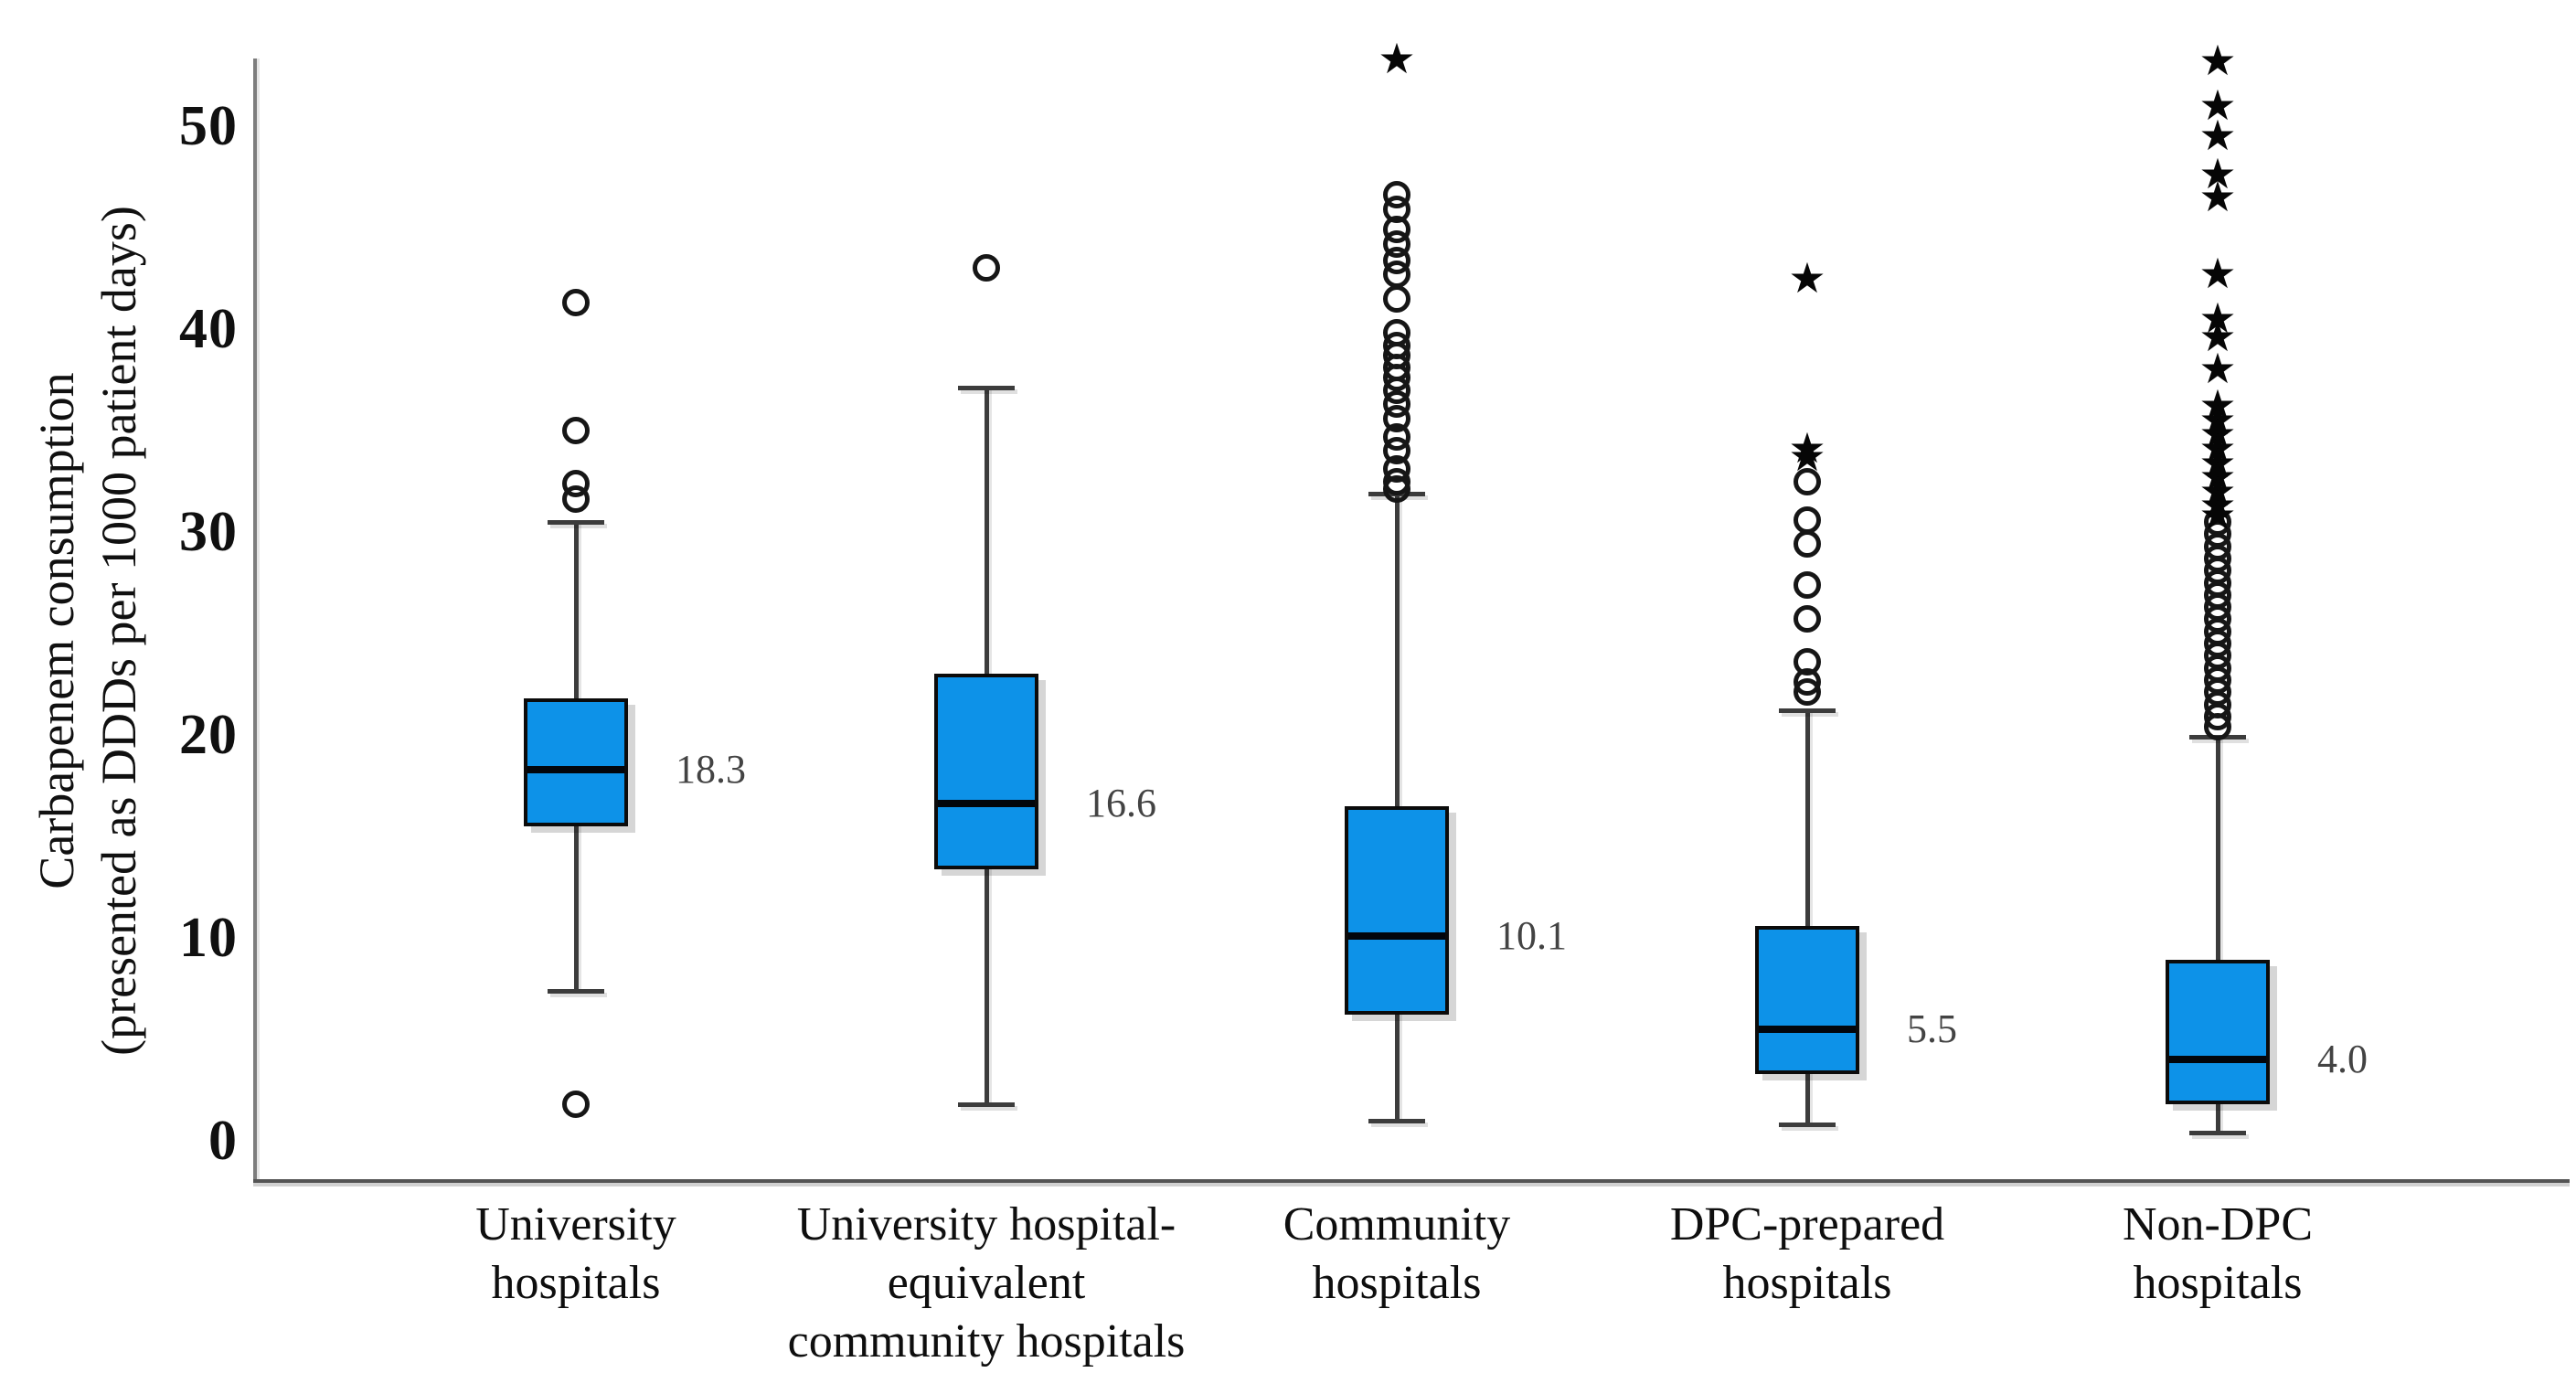  What do you see at coordinates (1121, 803) in the screenshot?
I see `median-value-label: 16.6` at bounding box center [1121, 803].